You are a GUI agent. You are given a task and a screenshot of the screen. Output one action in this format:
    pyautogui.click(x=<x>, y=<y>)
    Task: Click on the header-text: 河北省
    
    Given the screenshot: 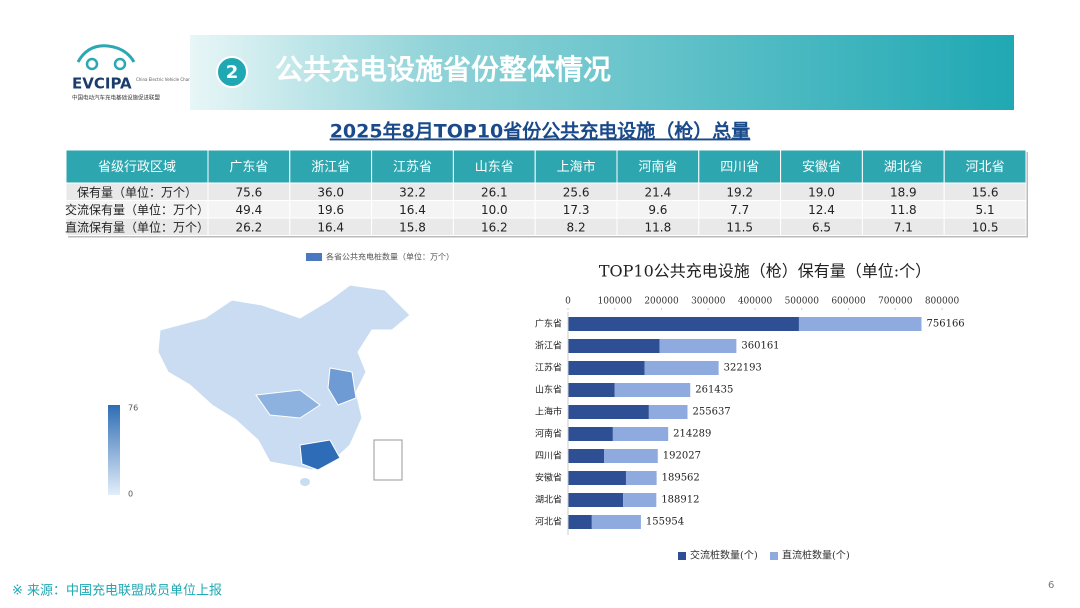 What is the action you would take?
    pyautogui.click(x=985, y=167)
    